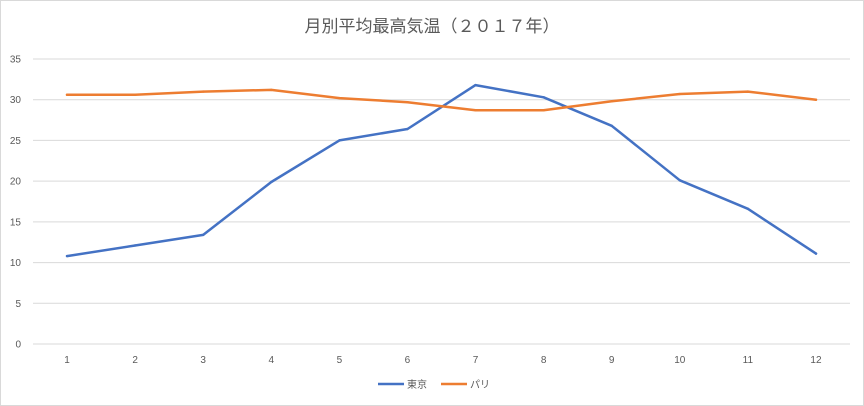  What do you see at coordinates (816, 360) in the screenshot?
I see `x-tick-label: 12` at bounding box center [816, 360].